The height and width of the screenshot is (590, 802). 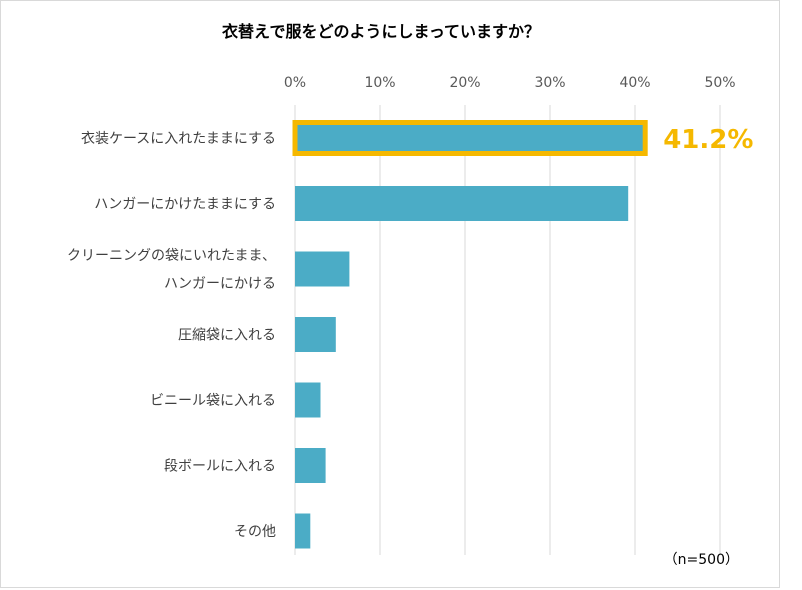 I want to click on chart-title: 衣替えで服をどのようにしまっていますか？, so click(x=381, y=31).